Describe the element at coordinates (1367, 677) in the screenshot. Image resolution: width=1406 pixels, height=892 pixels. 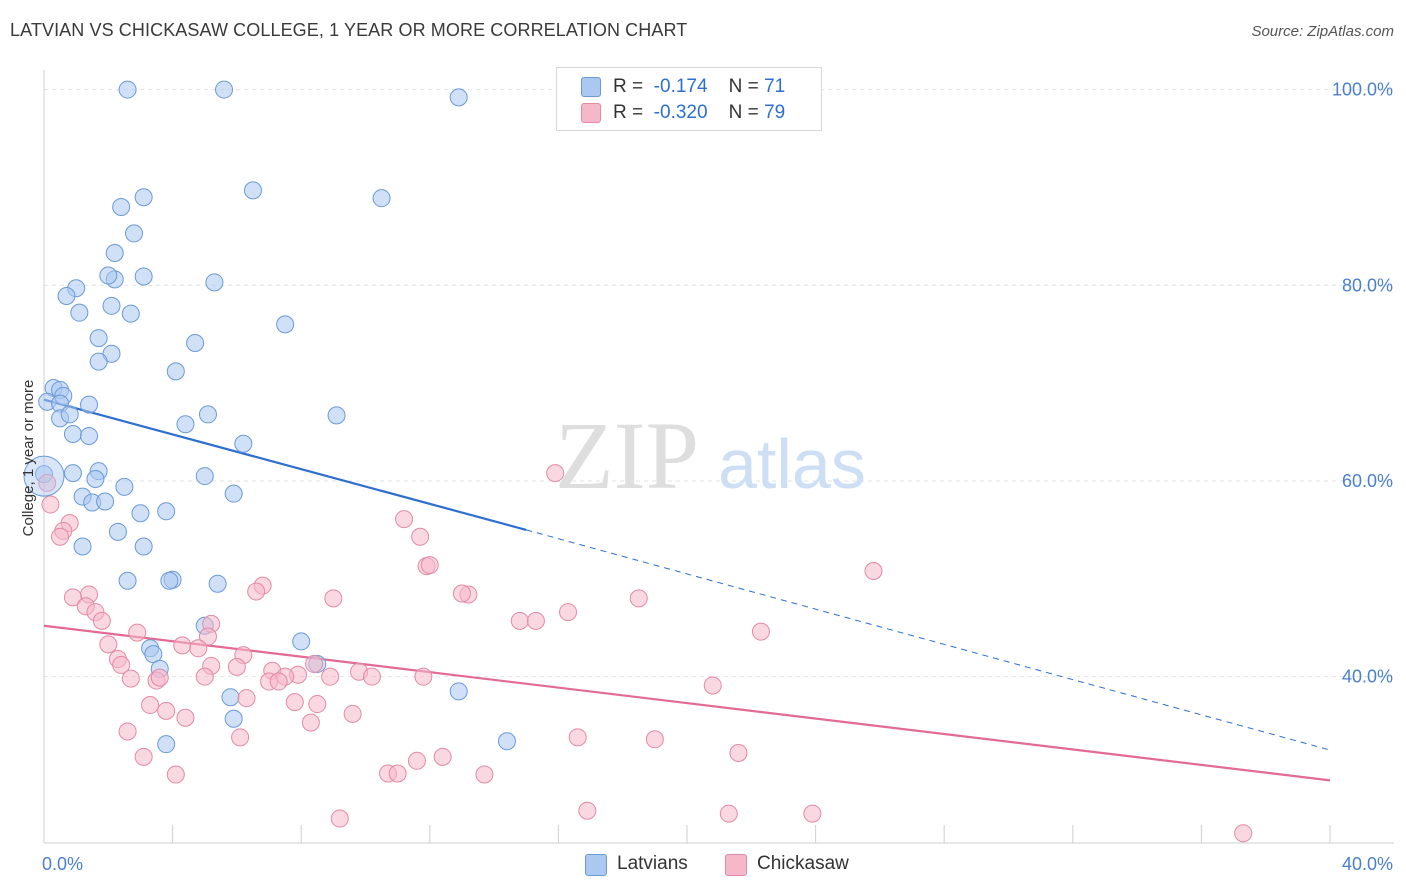
I see `y-tick-label: 40.0%` at that location.